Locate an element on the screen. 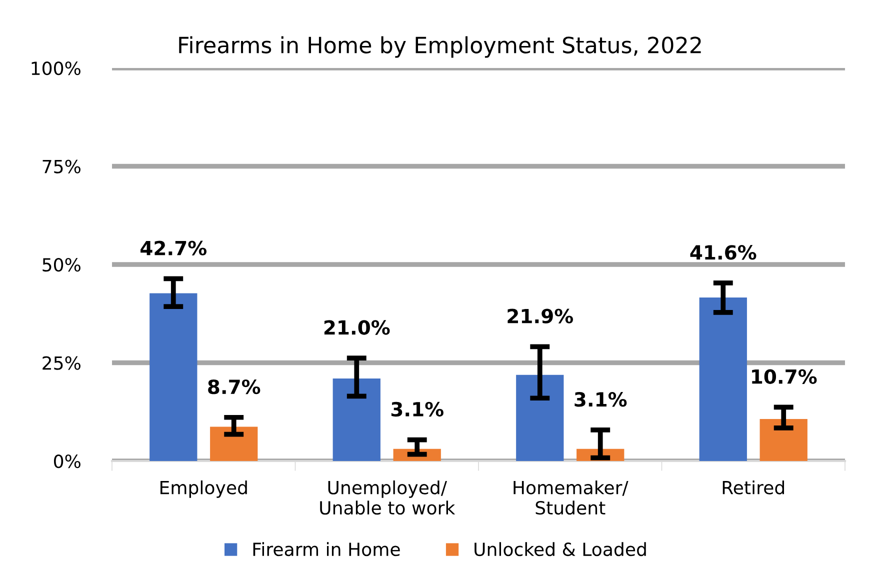 Image resolution: width=872 pixels, height=573 pixels. y-tick-label: 25% is located at coordinates (61, 363).